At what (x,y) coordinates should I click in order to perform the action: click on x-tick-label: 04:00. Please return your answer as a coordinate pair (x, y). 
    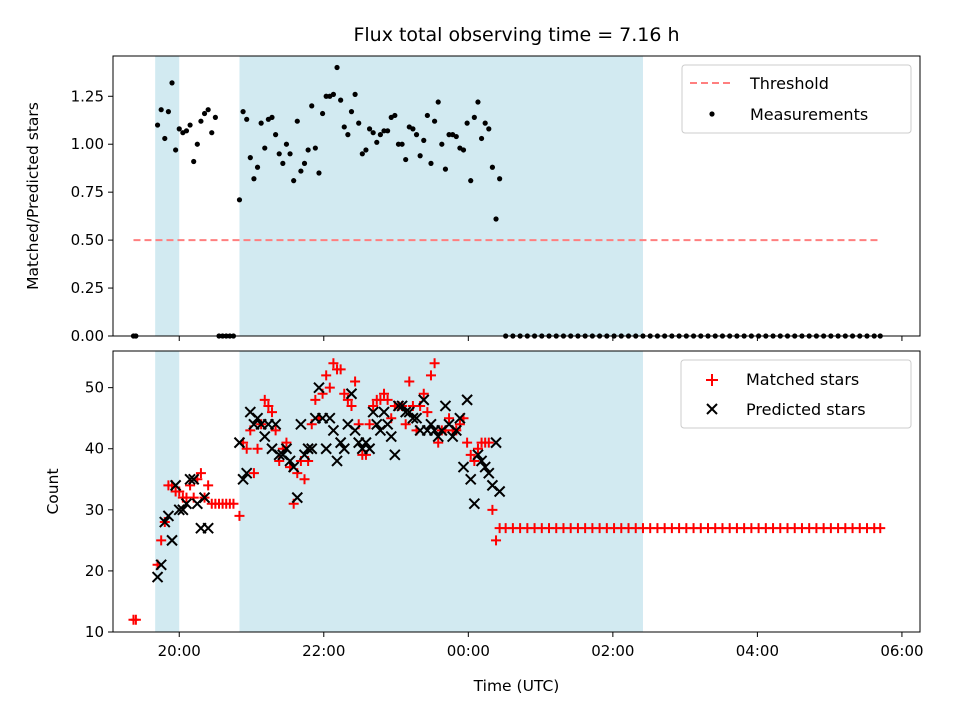
    Looking at the image, I should click on (757, 651).